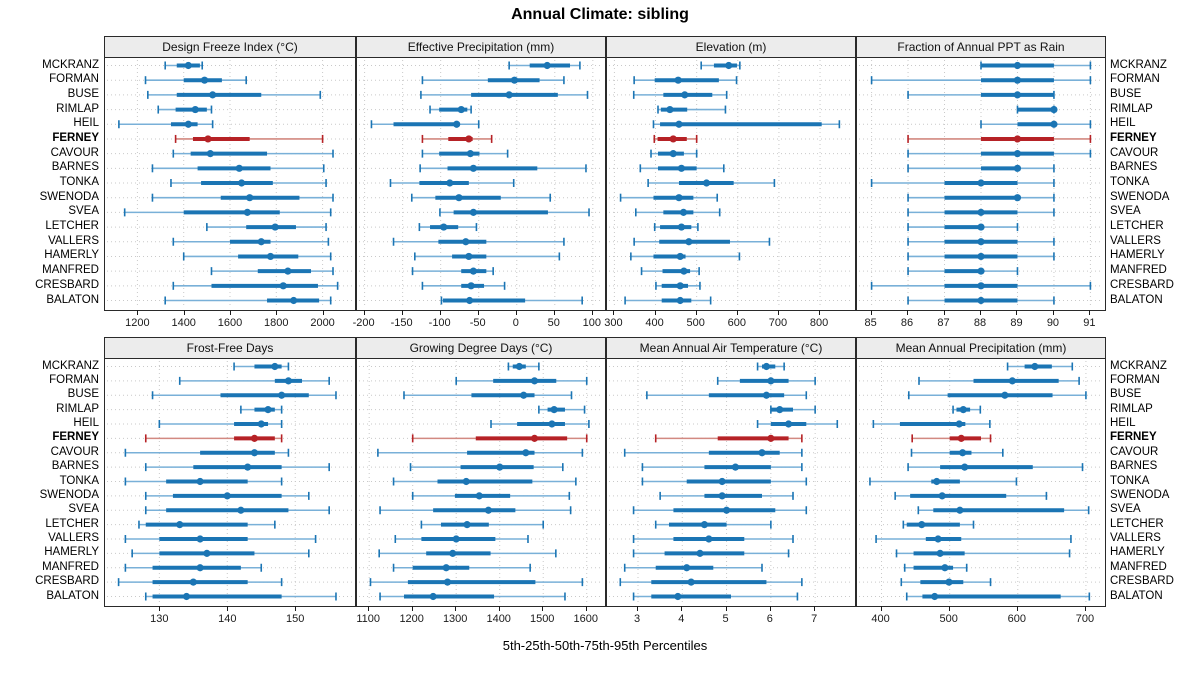 The height and width of the screenshot is (675, 1200). Describe the element at coordinates (1137, 226) in the screenshot. I see `station-label-right: LETCHER` at that location.